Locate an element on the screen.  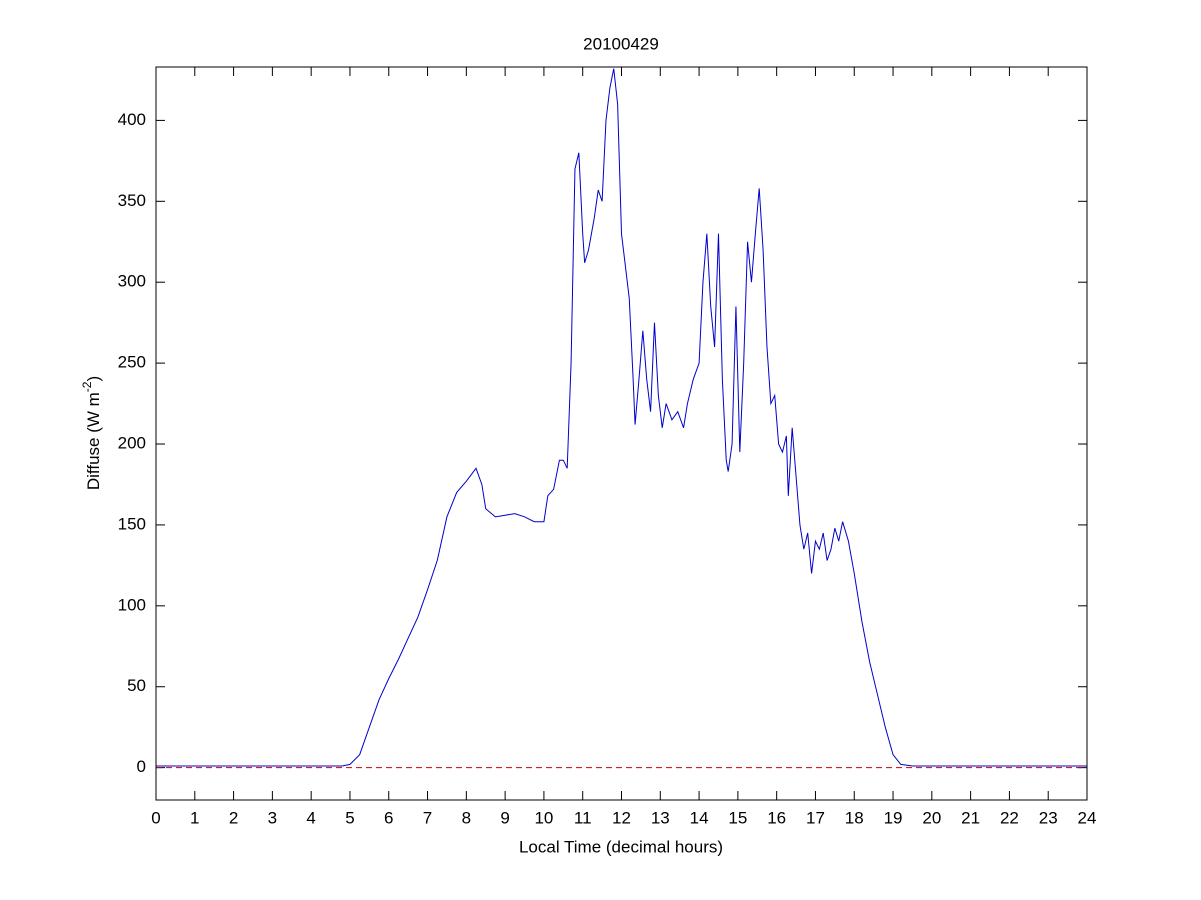
x-tick-label: 0 is located at coordinates (155, 817).